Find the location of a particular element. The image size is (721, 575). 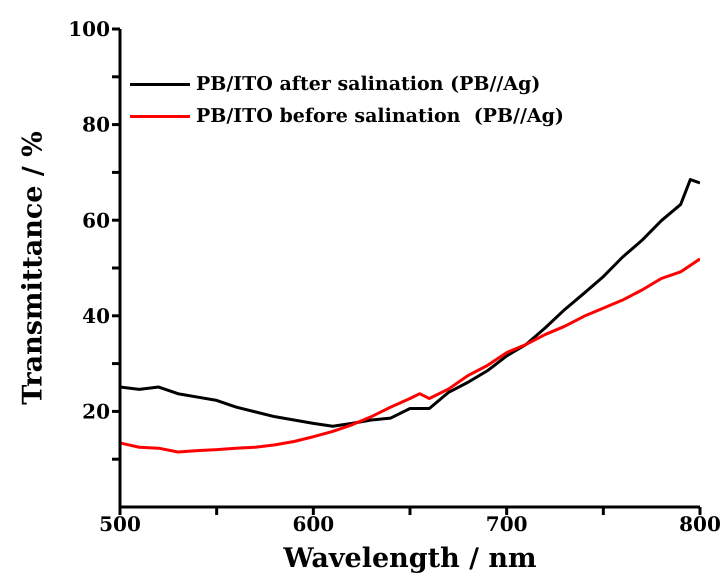

y-axis-title: Transmittance / % is located at coordinates (33, 268).